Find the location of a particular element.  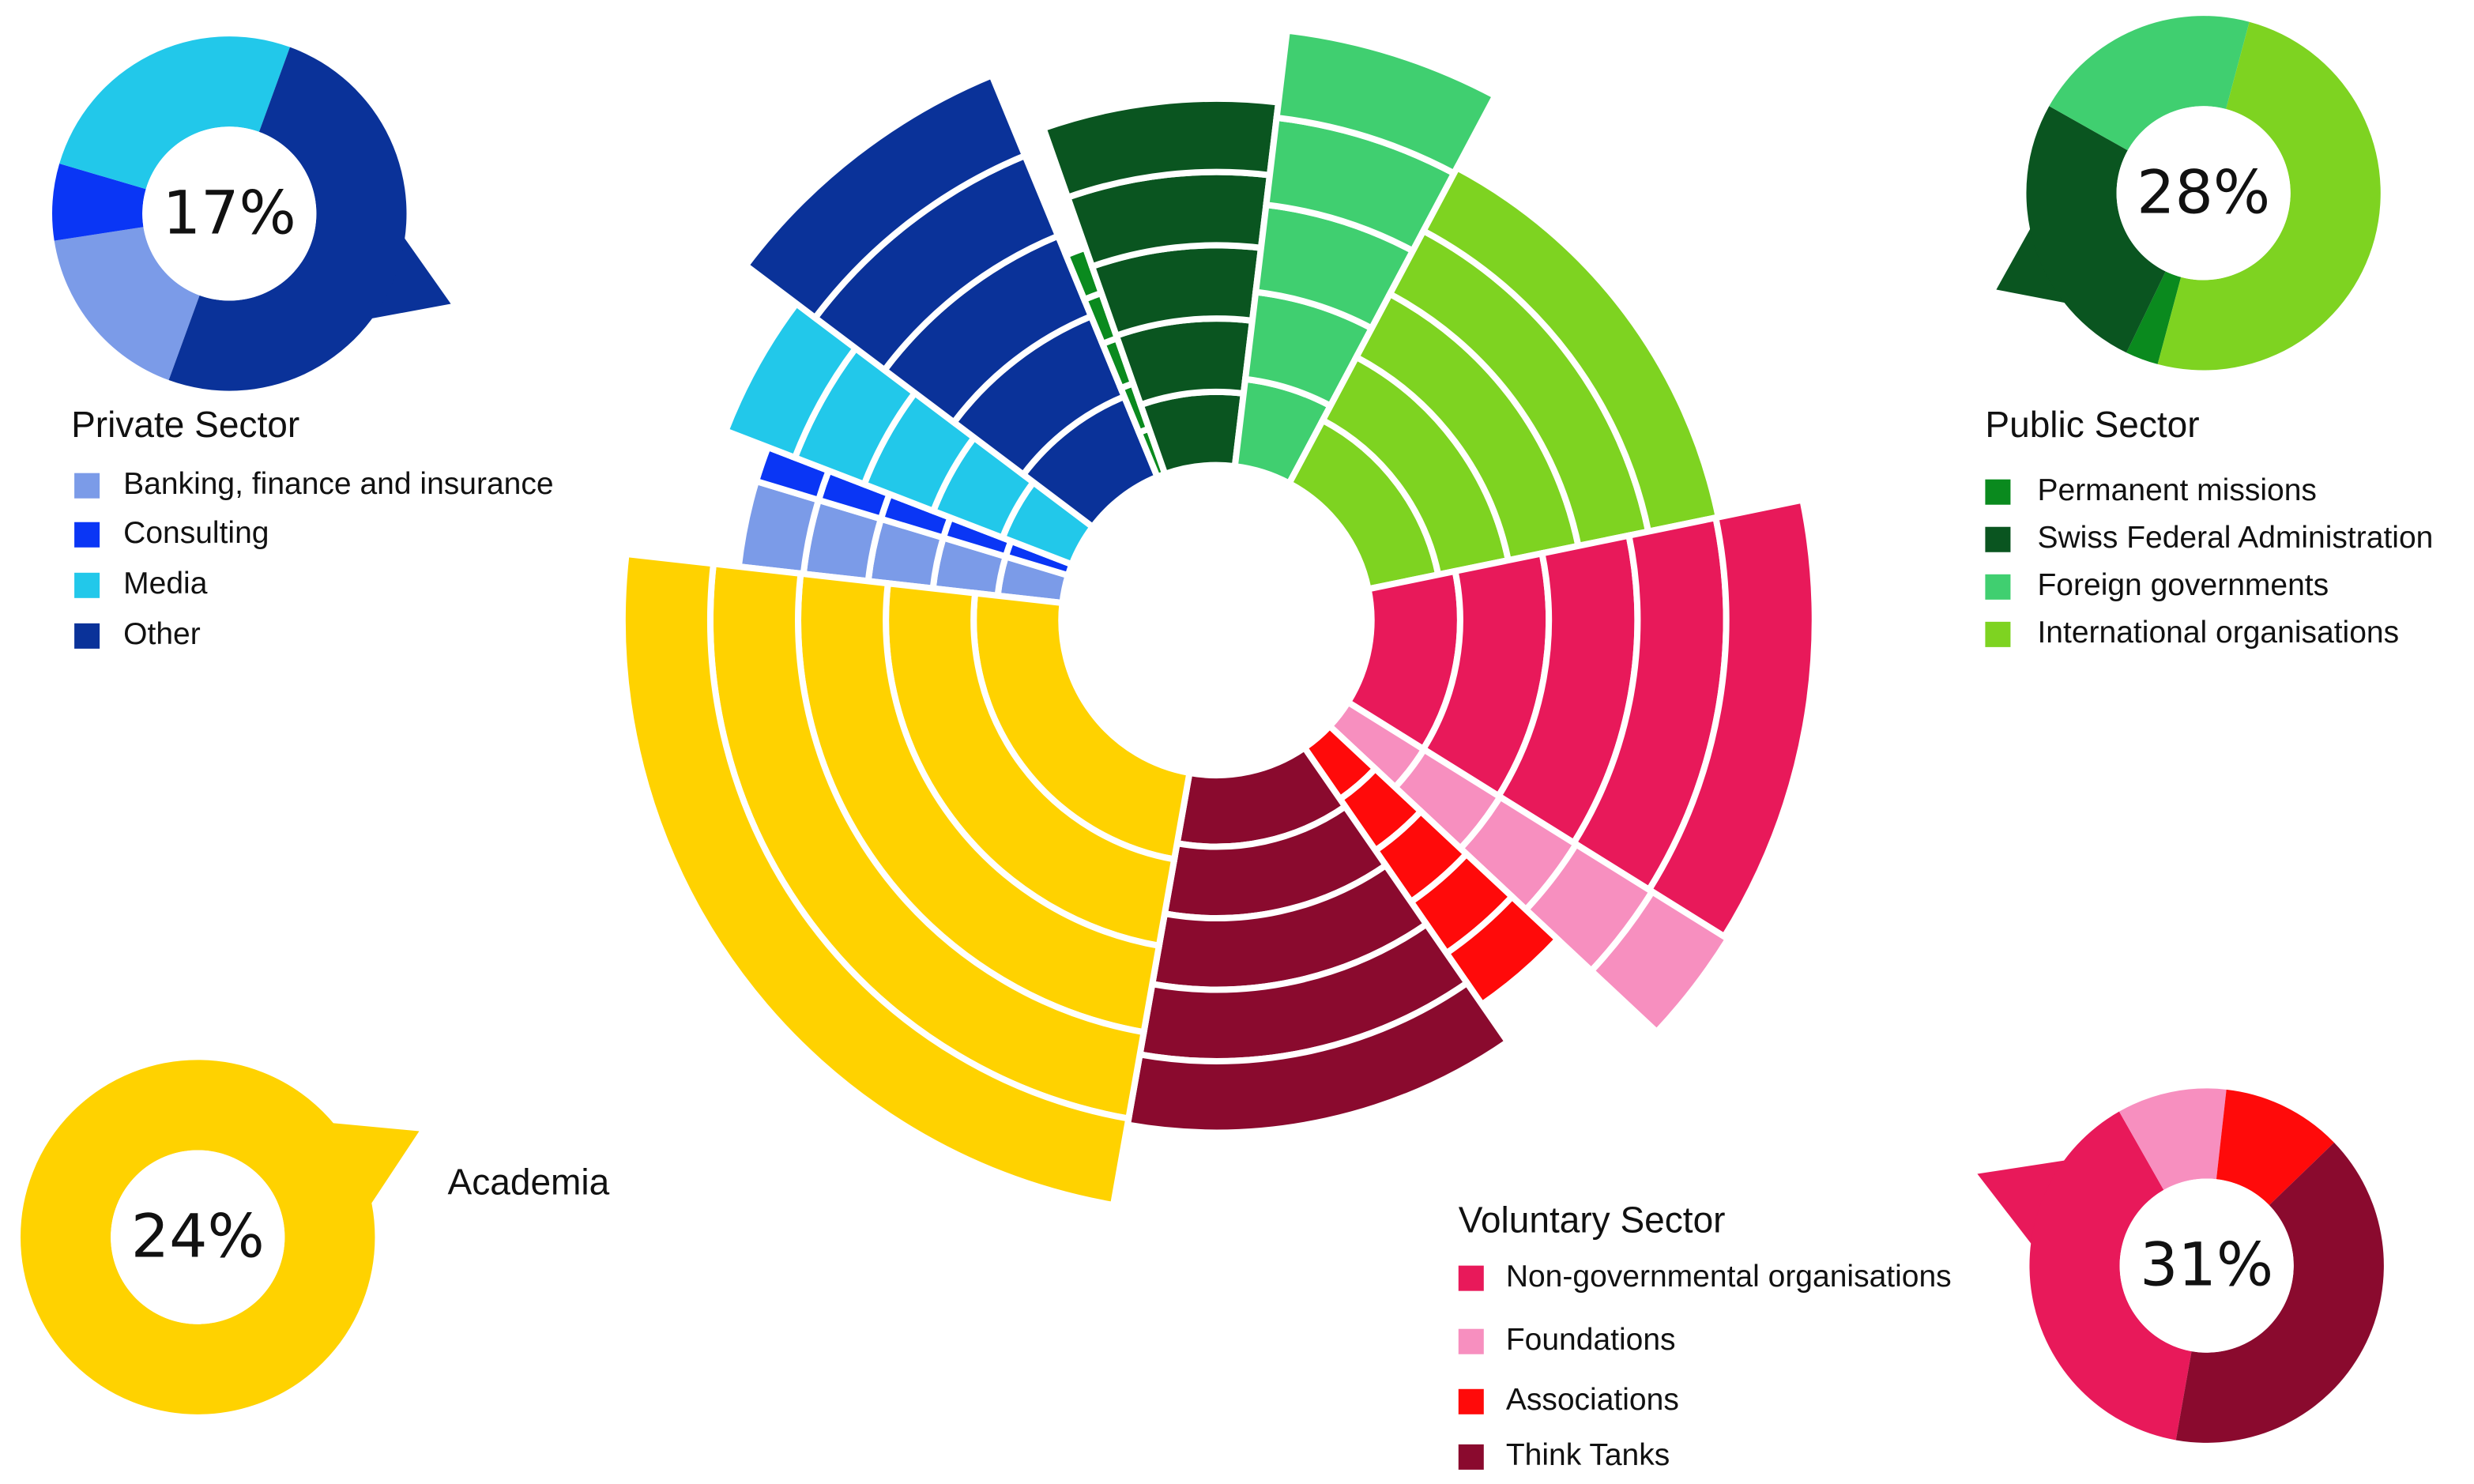

legend-label: Foreign governments is located at coordinates (2183, 585).